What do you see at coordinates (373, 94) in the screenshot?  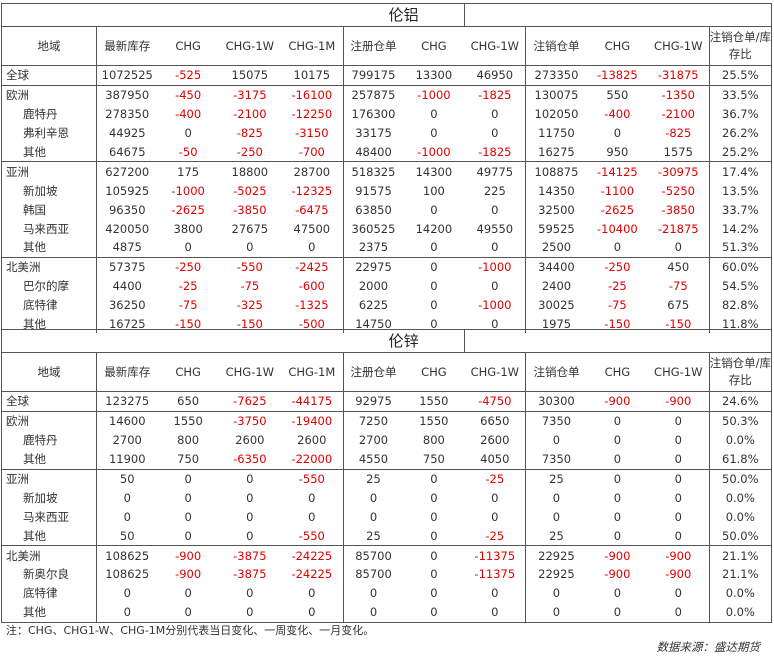 I see `value-cell: 257875` at bounding box center [373, 94].